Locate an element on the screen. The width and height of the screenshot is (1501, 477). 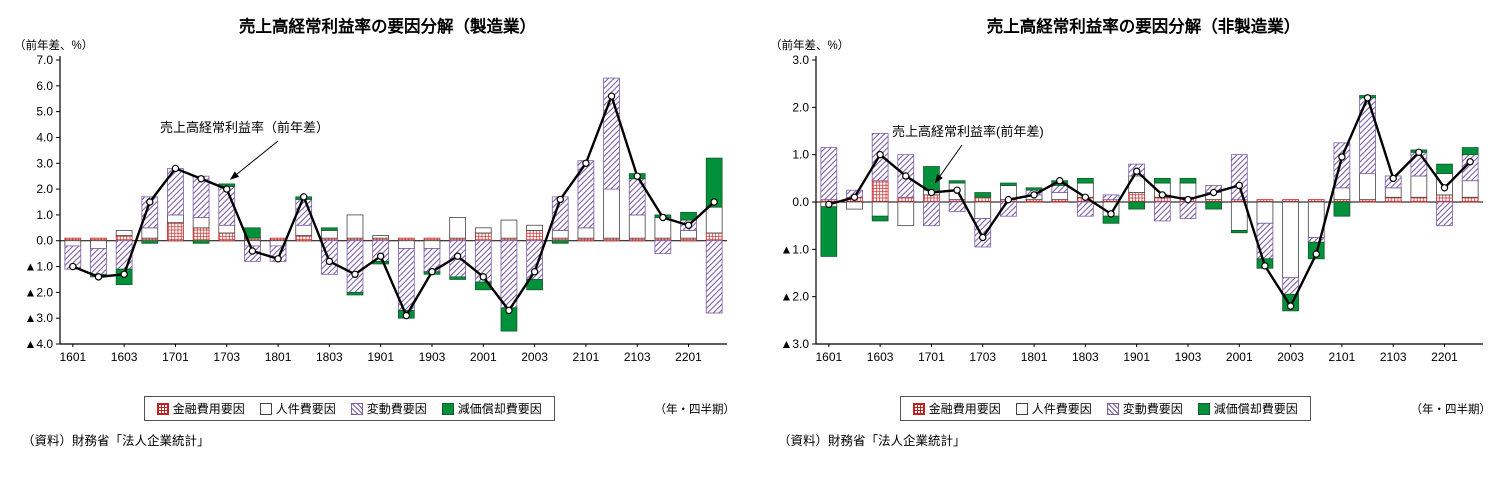
x-tick-label: 1901 is located at coordinates (380, 357).